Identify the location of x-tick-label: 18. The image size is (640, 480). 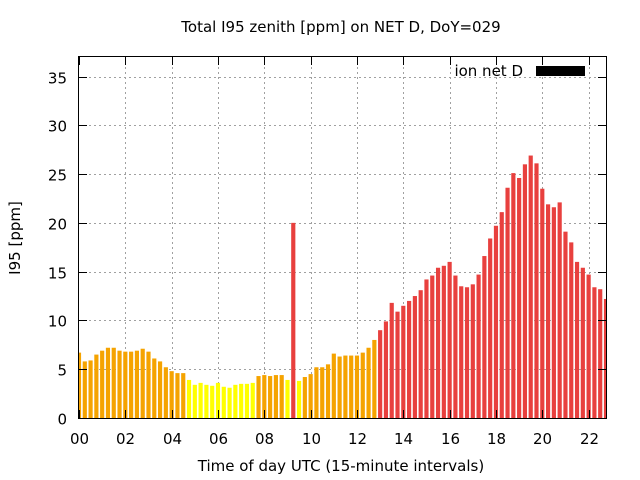
(496, 439).